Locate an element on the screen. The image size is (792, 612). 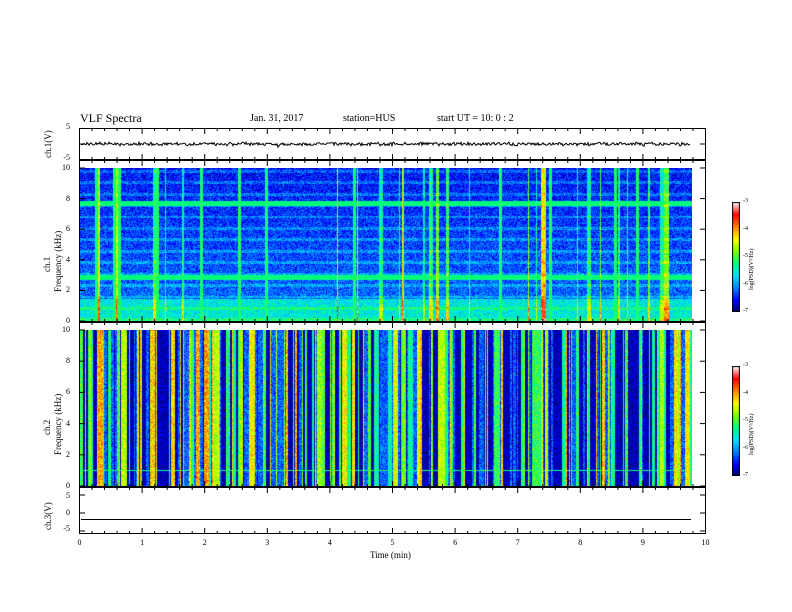
time-tick-label: 2 is located at coordinates (204, 542).